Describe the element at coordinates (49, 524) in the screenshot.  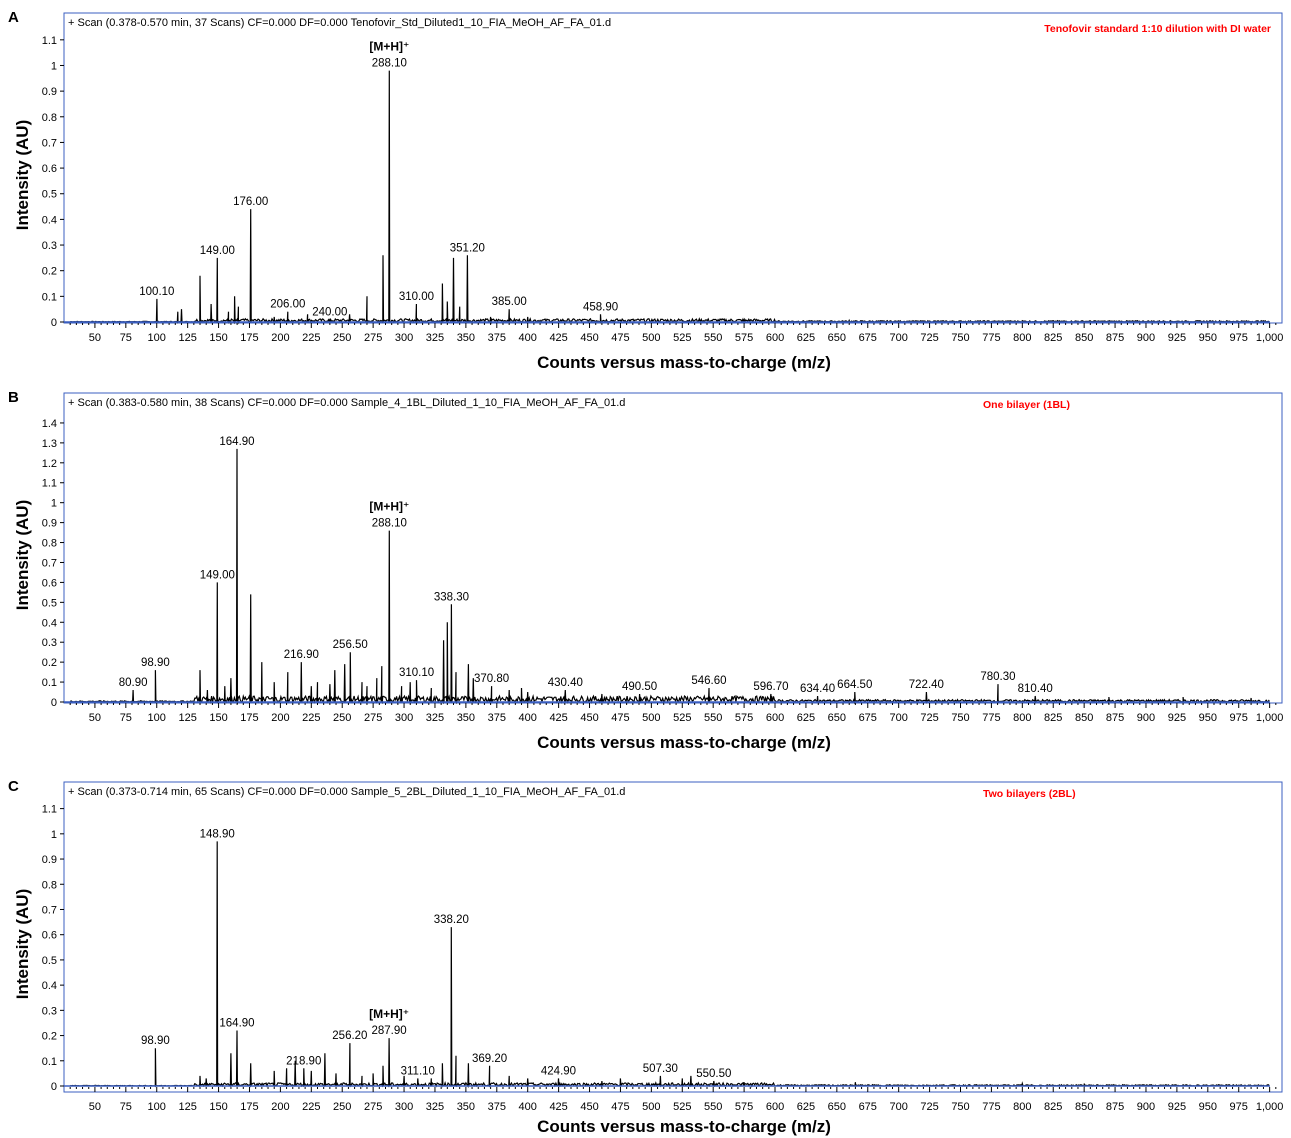
I see `y-tick-label: 0.9` at that location.